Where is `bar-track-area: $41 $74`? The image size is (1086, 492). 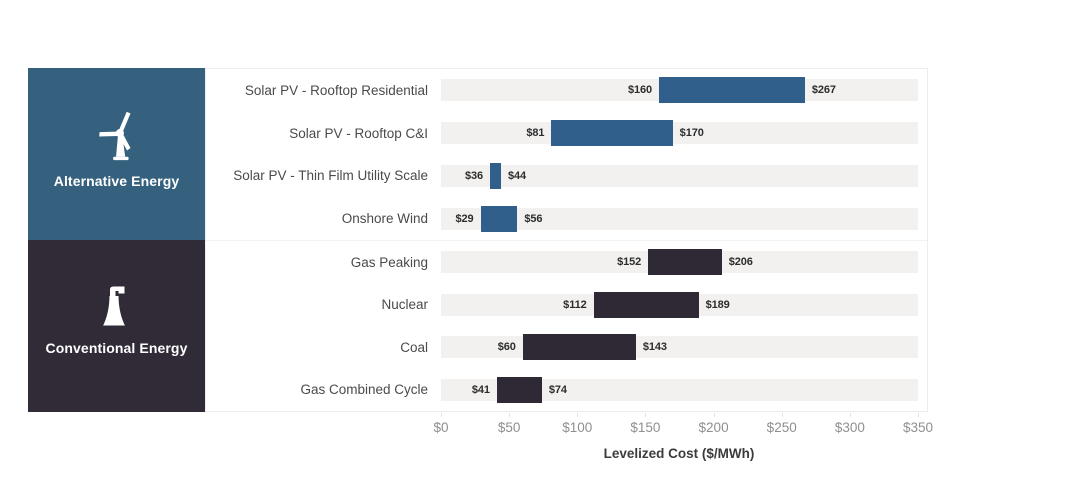 bar-track-area: $41 $74 is located at coordinates (679, 390).